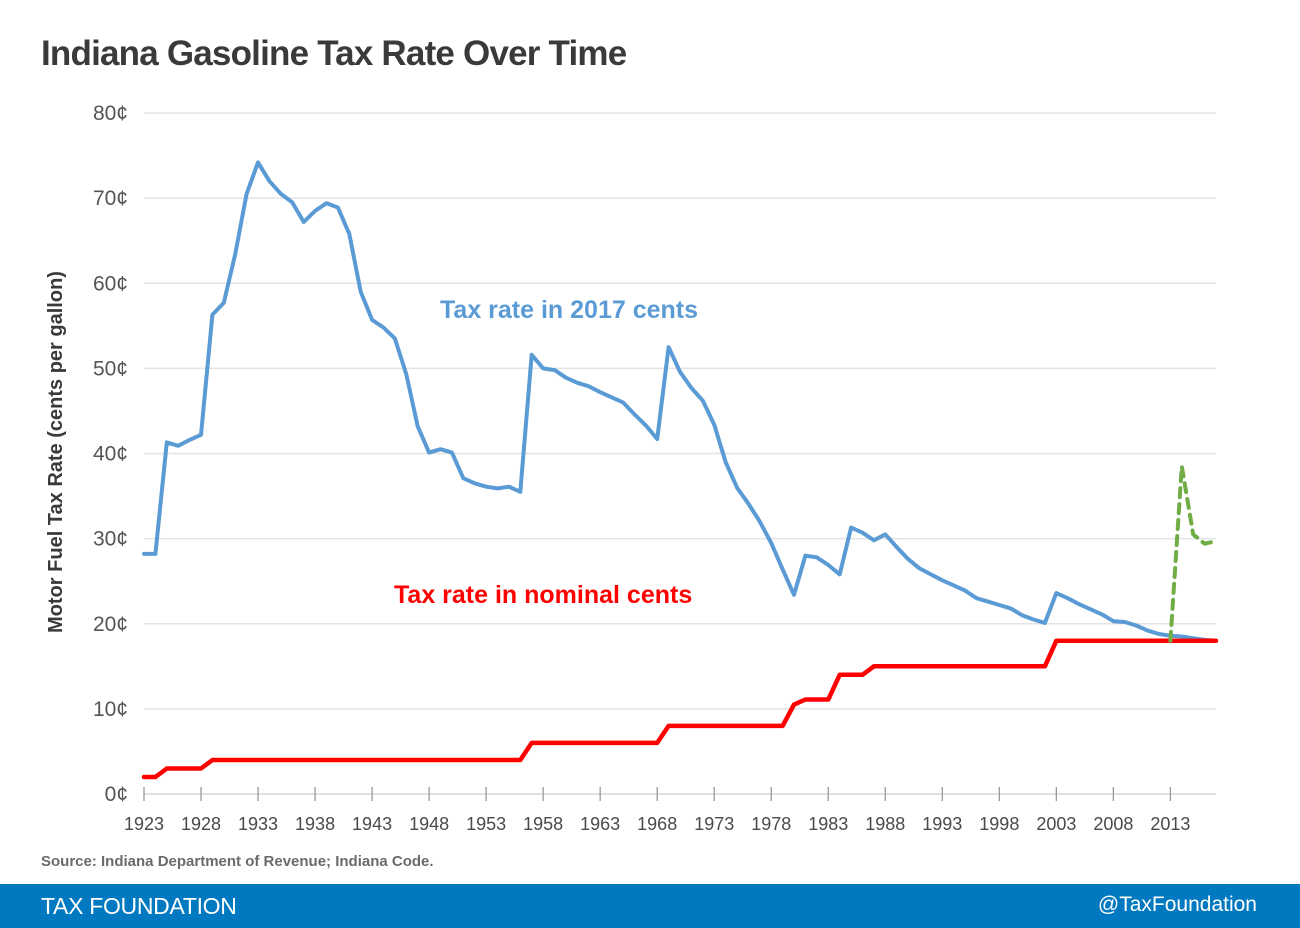  I want to click on footer-brand: TAX FOUNDATION, so click(139, 906).